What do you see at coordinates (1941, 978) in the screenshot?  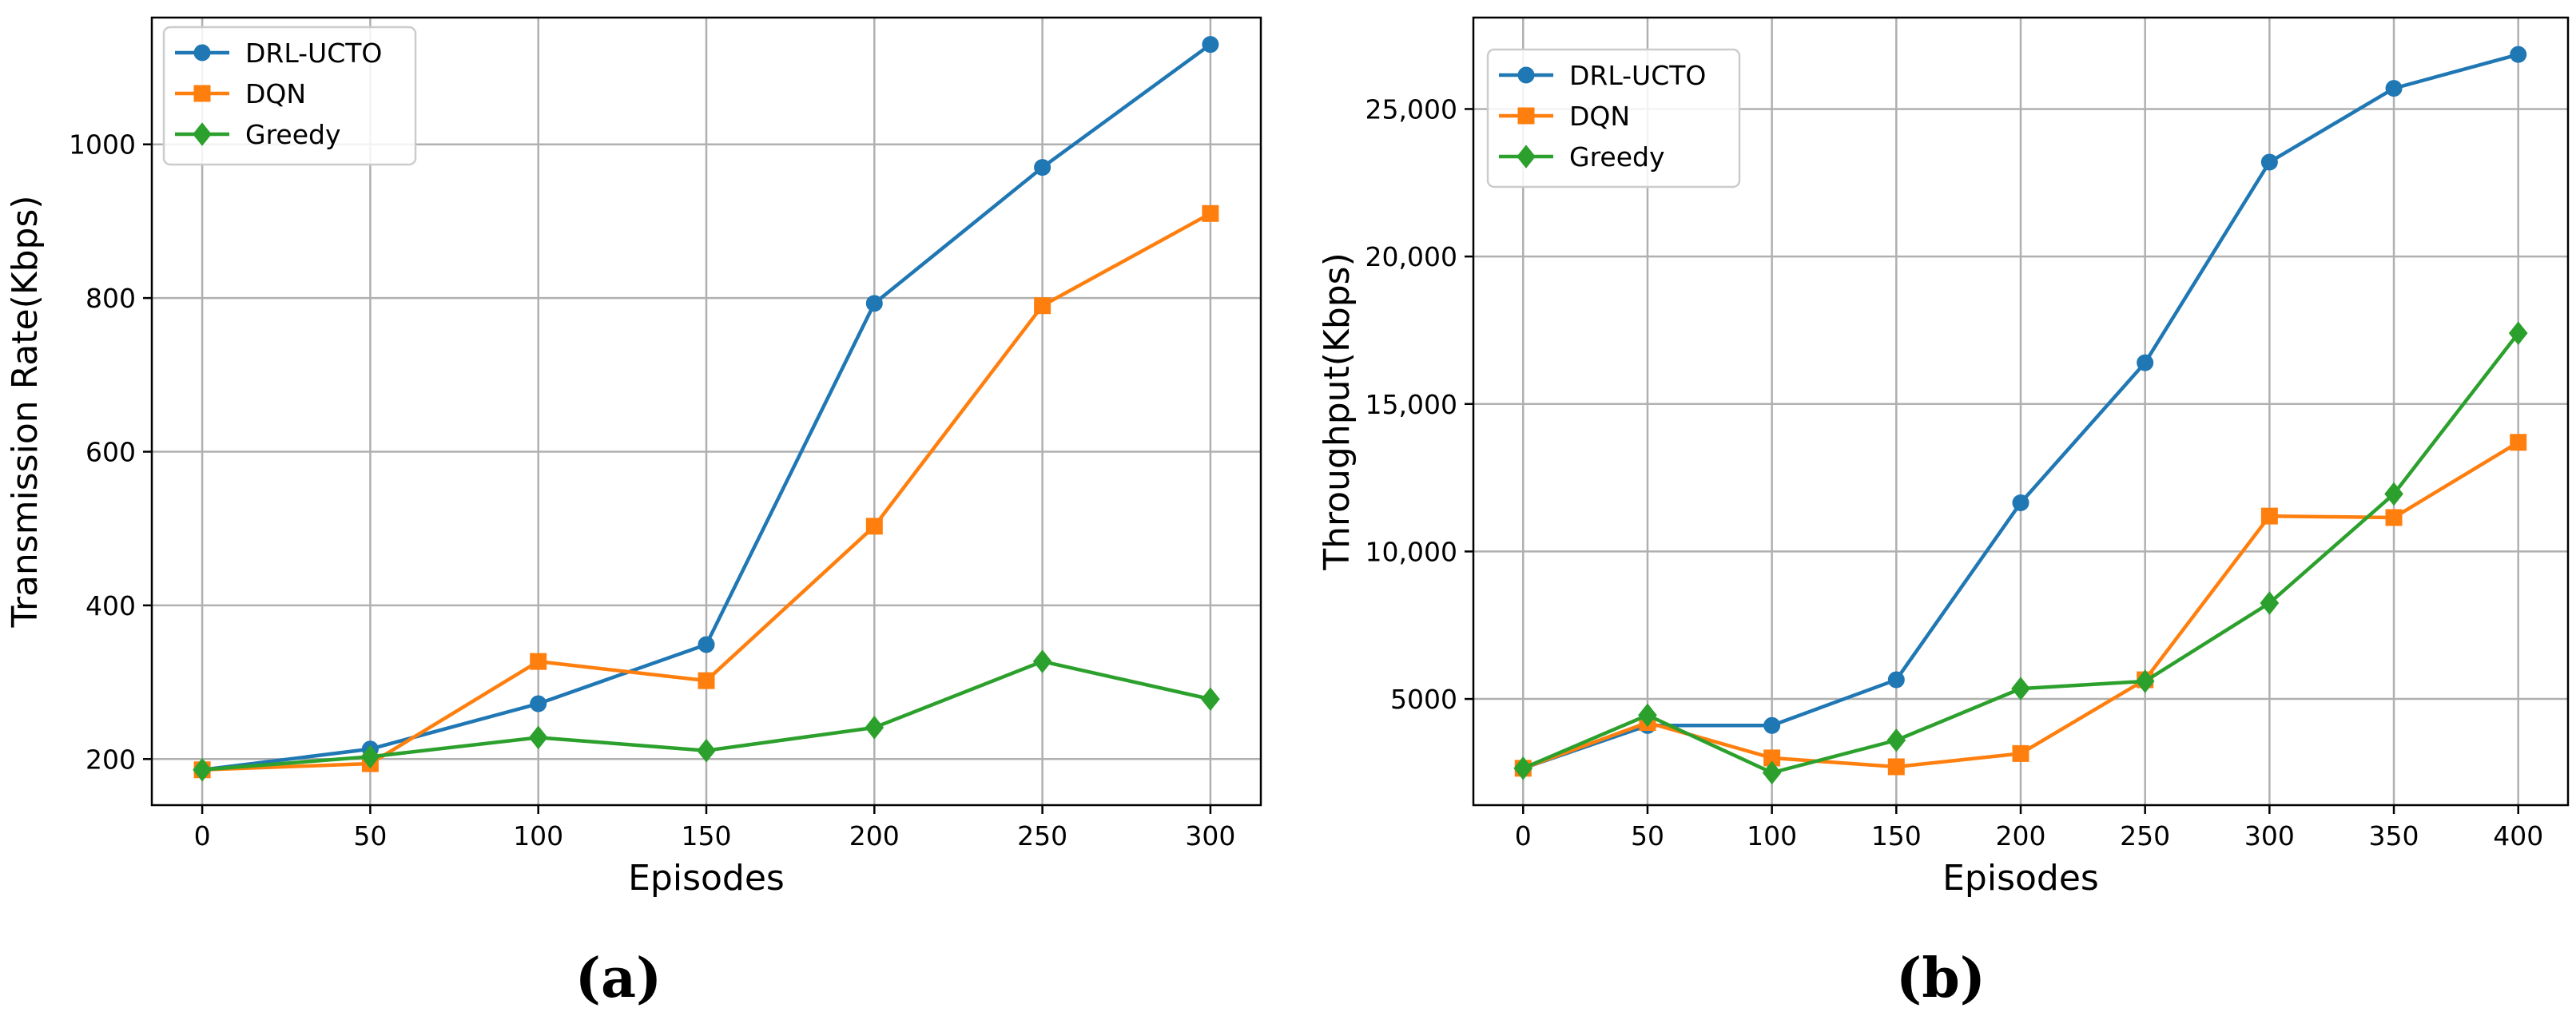 I see `panel-label: (b)` at bounding box center [1941, 978].